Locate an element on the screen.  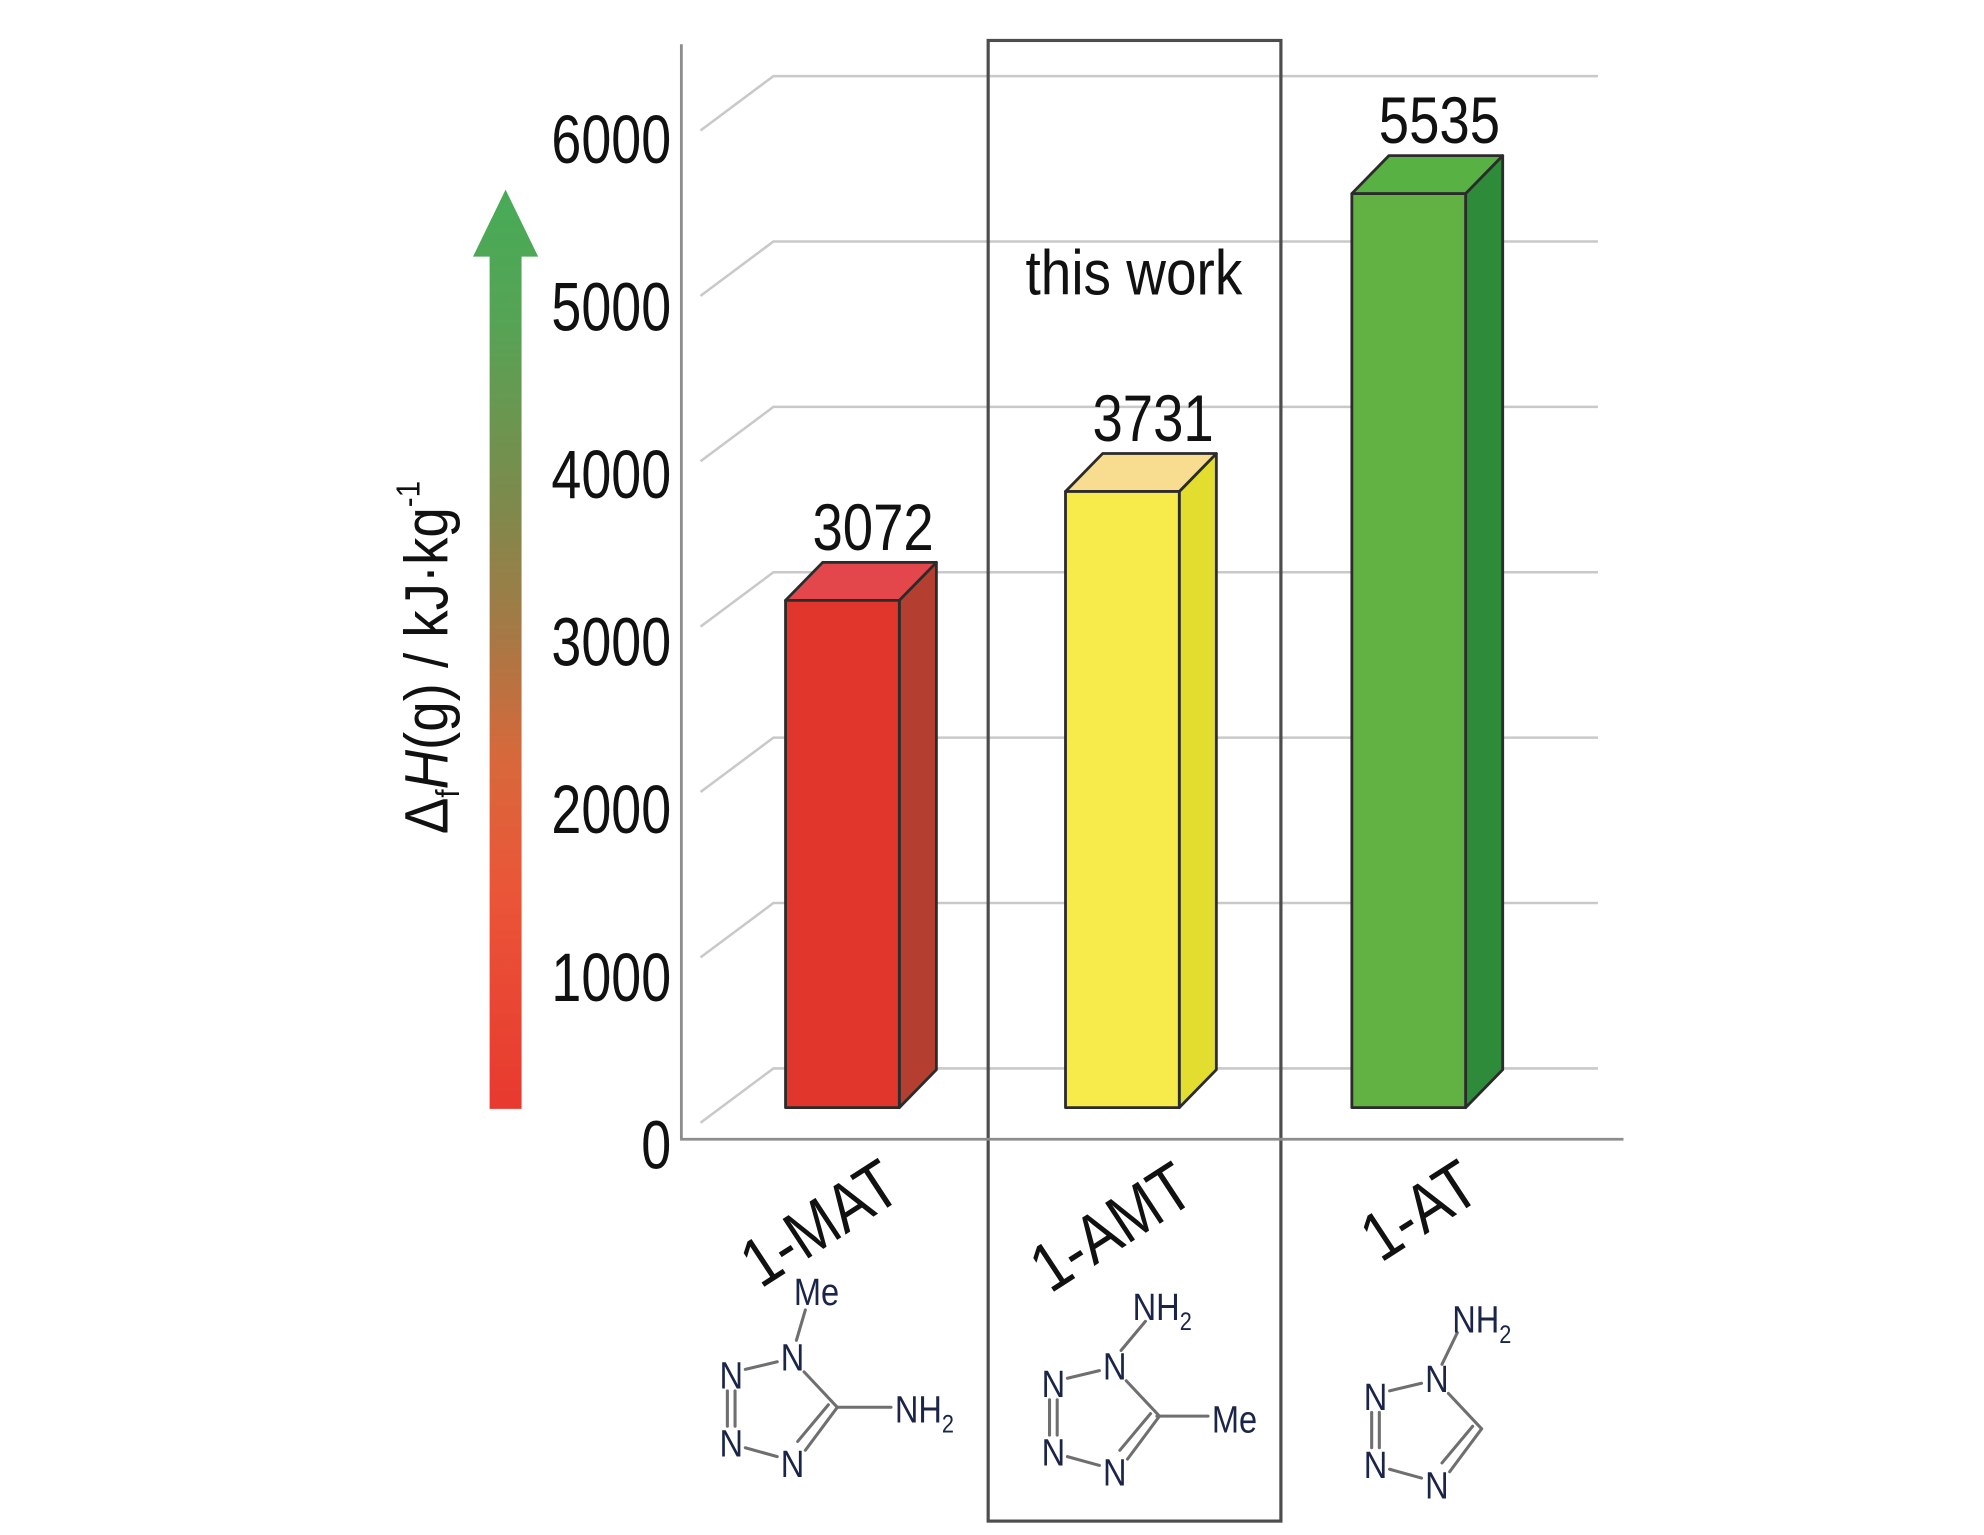
y-tick-label: 3000 is located at coordinates (611, 643).